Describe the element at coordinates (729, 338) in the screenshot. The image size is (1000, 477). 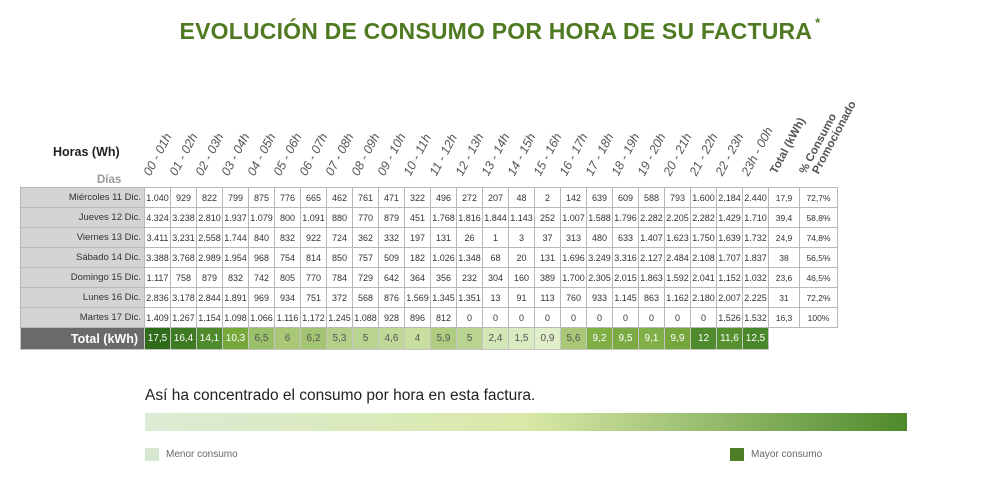
I see `hour-total-cell: 11,6` at that location.